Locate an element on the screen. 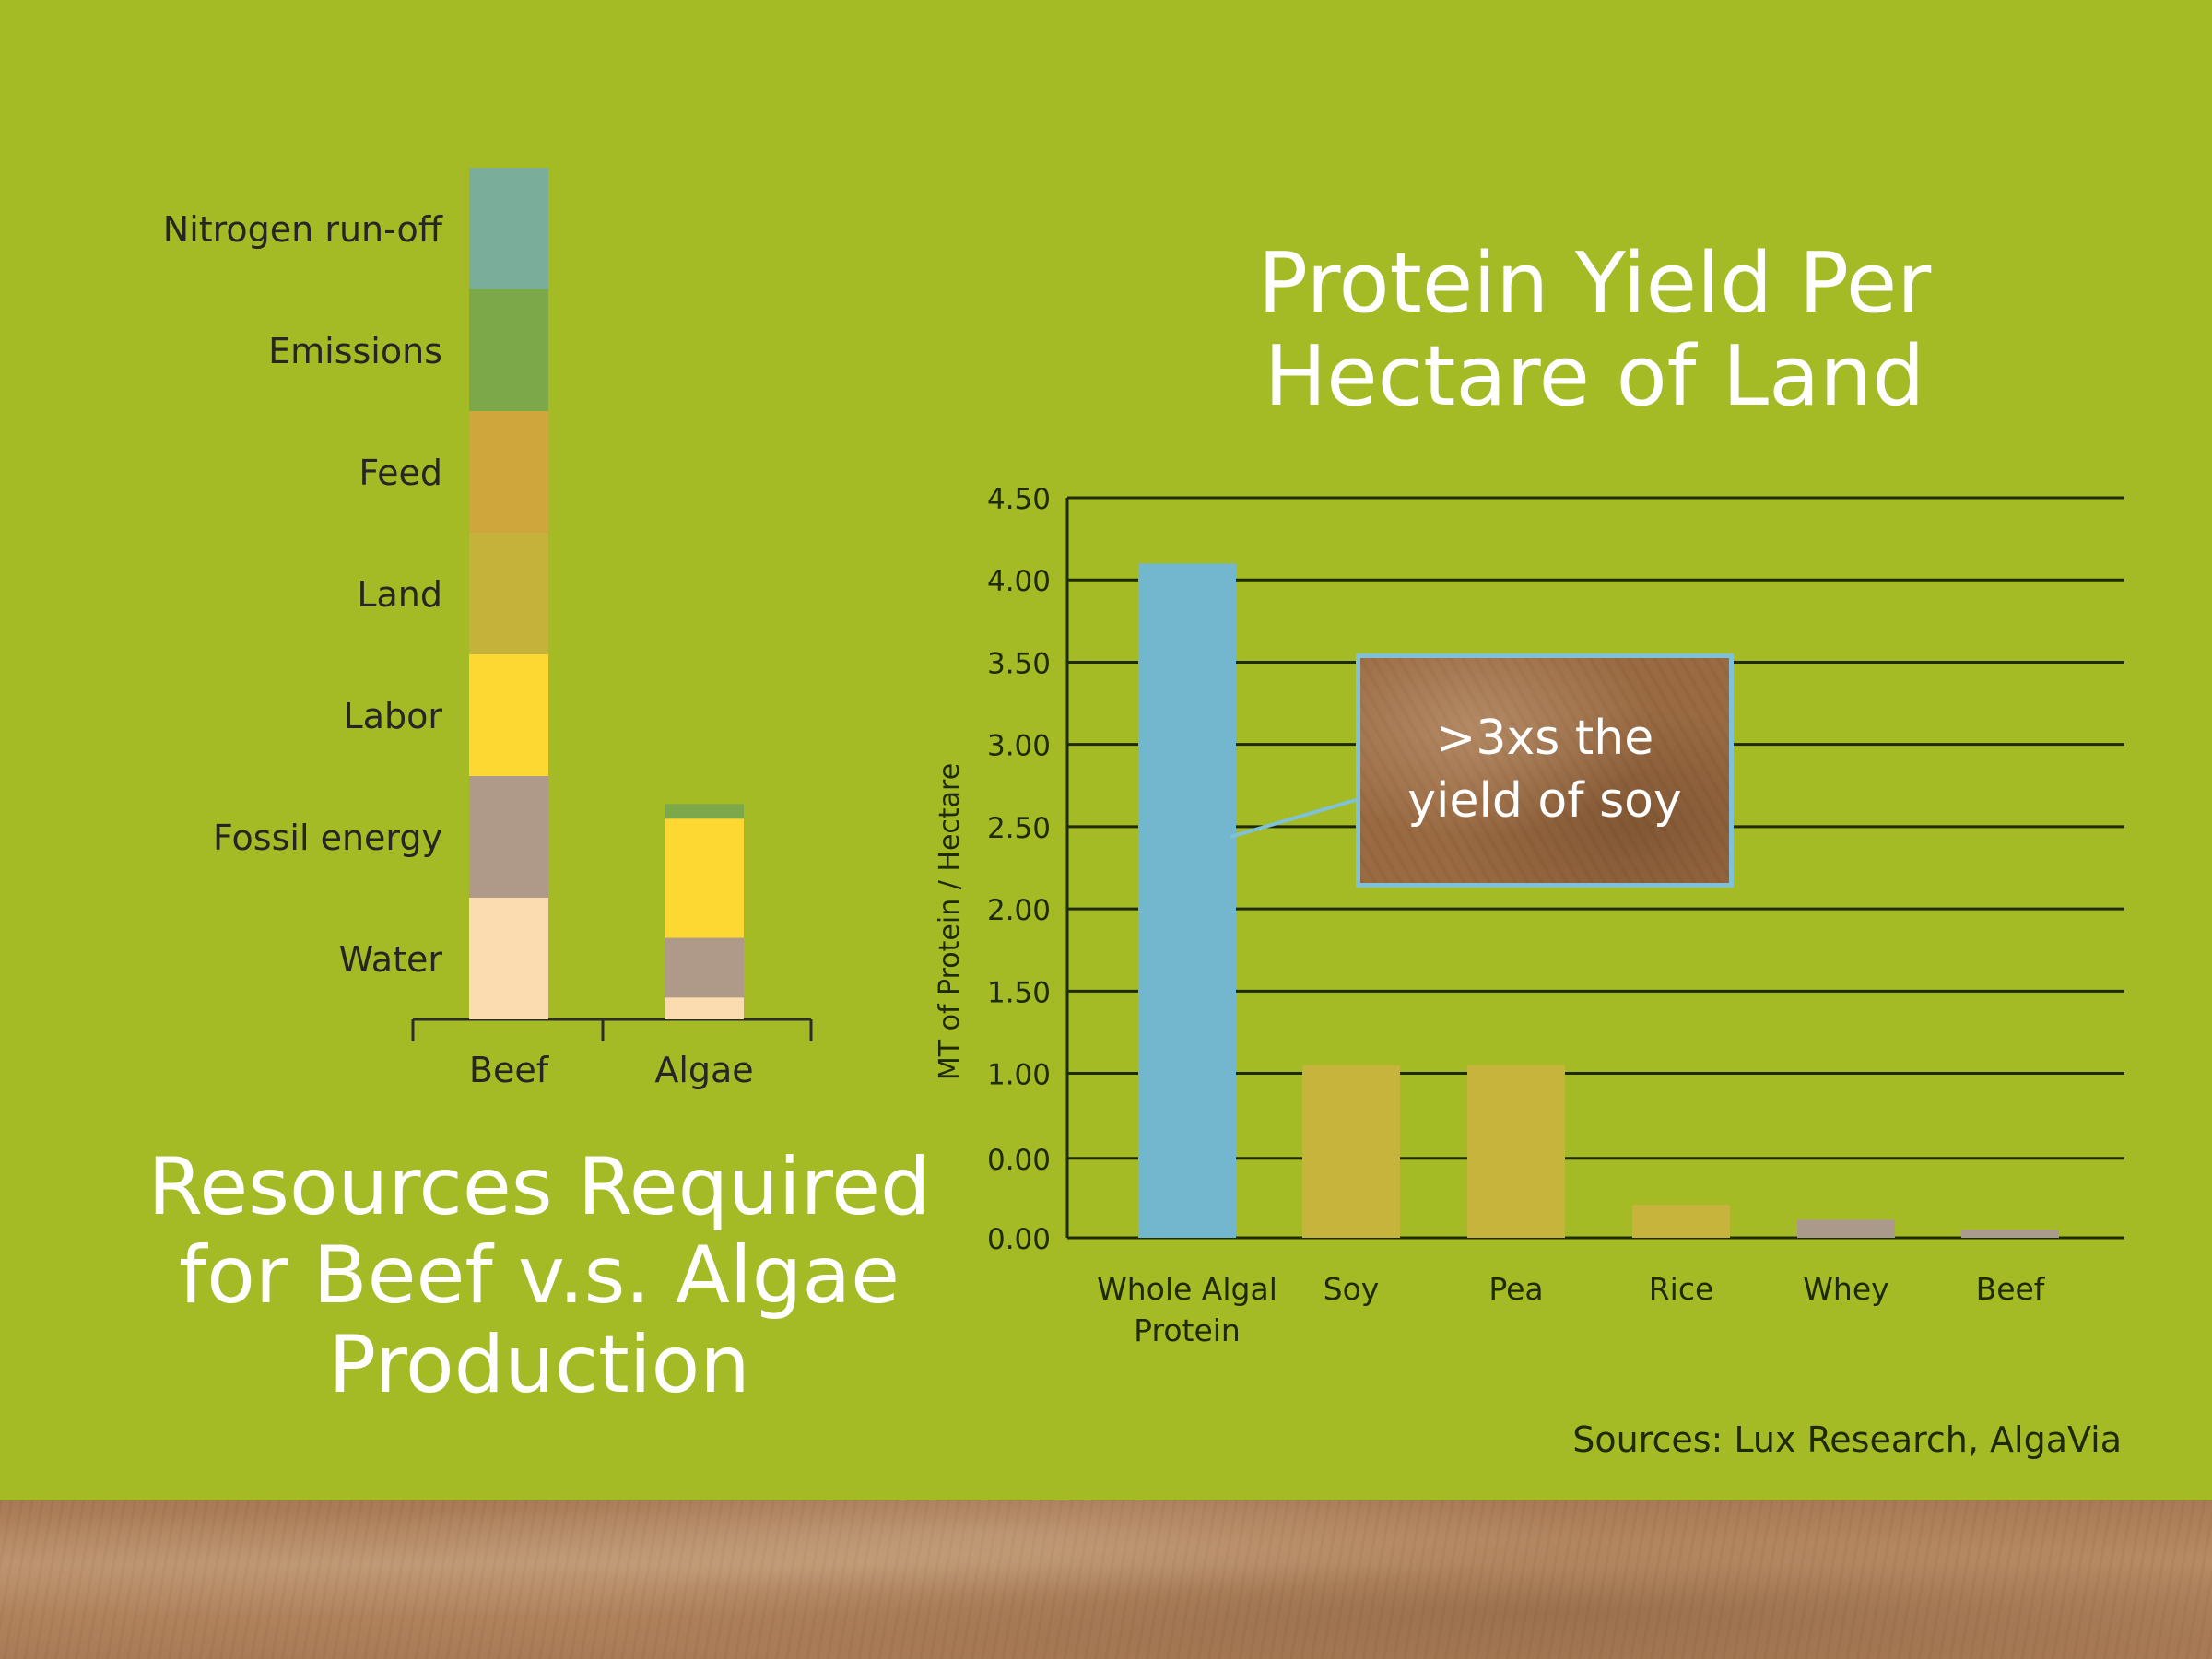  x-tick-label-soy: Soy is located at coordinates (1352, 1289).